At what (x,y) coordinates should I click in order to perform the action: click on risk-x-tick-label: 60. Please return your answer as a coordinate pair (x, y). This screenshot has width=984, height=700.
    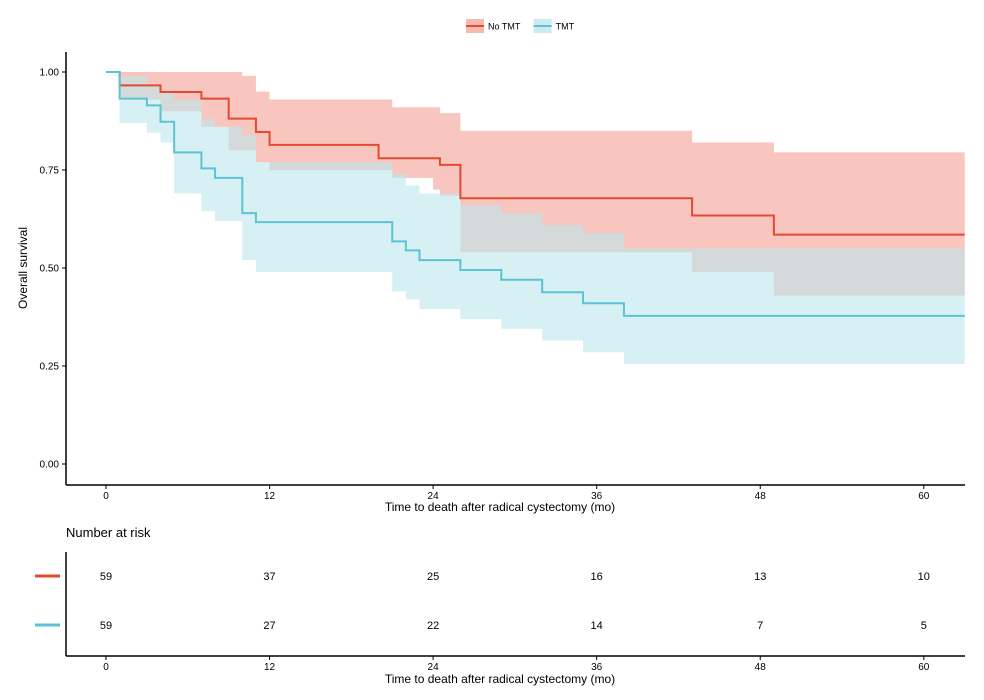
    Looking at the image, I should click on (924, 667).